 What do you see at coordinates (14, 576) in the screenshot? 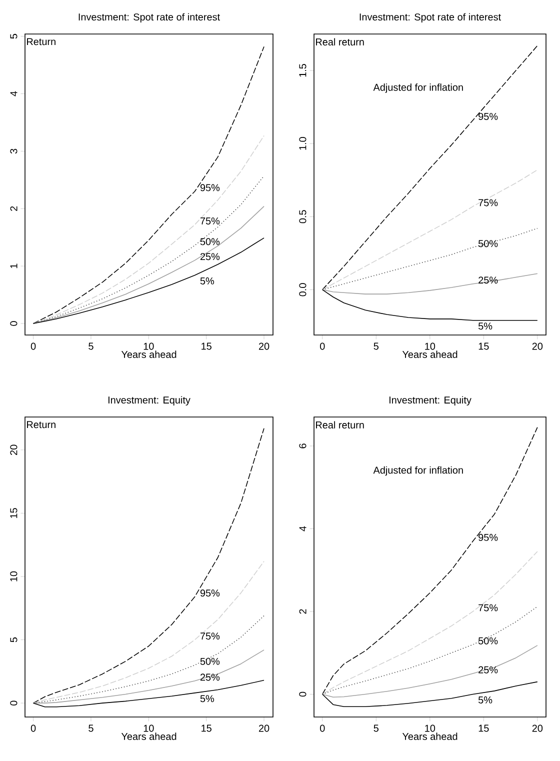
I see `y-tick-label: 10` at bounding box center [14, 576].